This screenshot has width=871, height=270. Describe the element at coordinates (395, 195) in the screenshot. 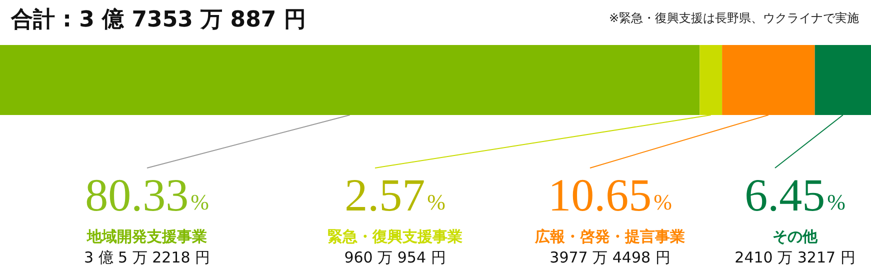

I see `data-label: 2.57%` at that location.